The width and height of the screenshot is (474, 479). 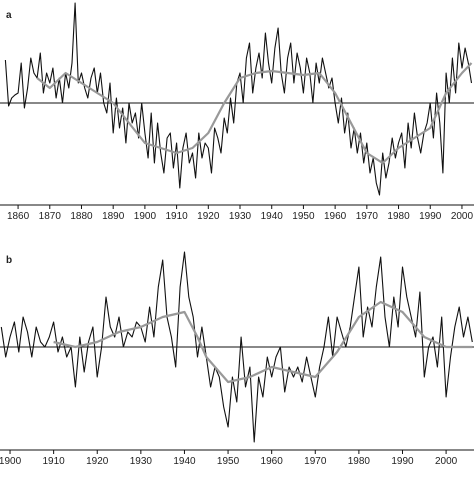 I want to click on panel-label: b, so click(x=9, y=260).